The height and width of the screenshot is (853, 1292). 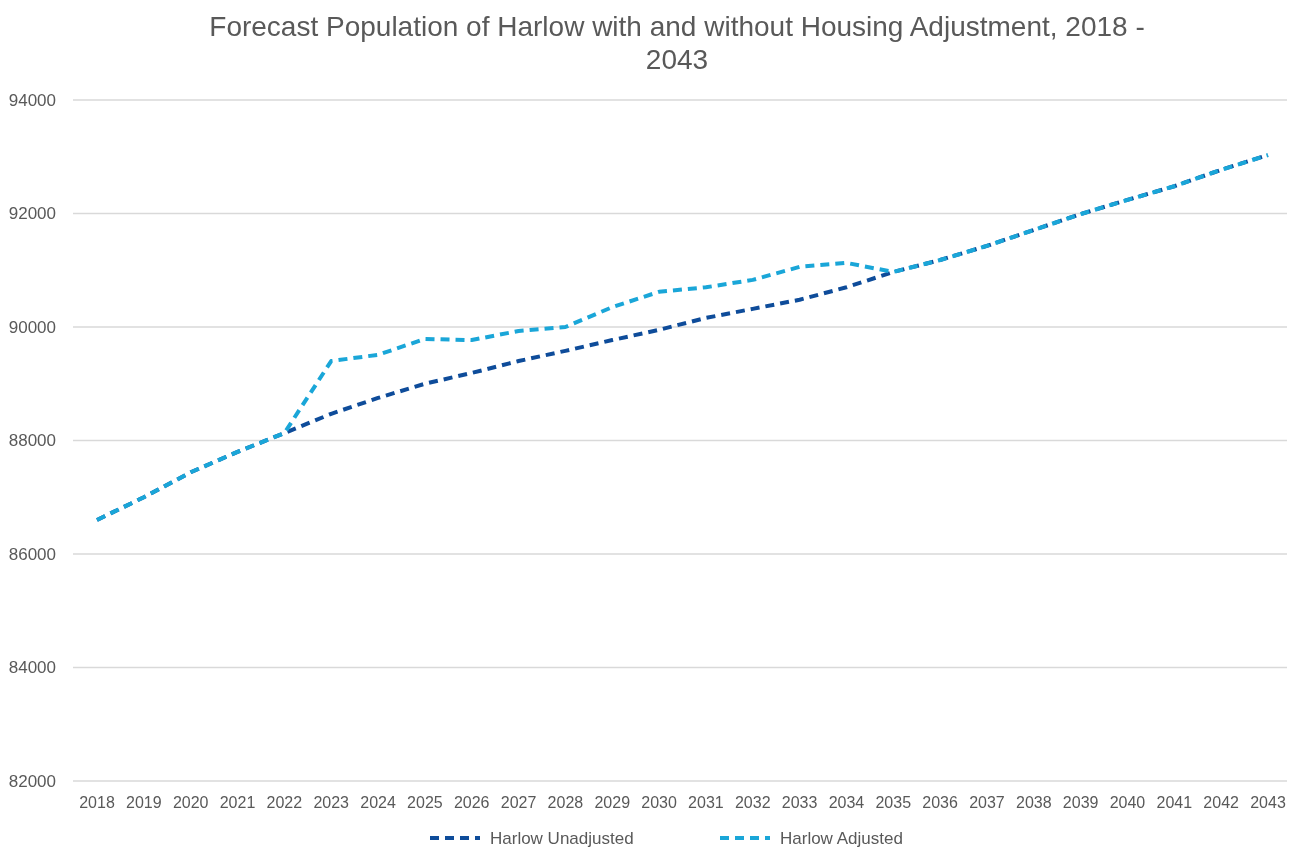 What do you see at coordinates (562, 838) in the screenshot?
I see `legend-label: Harlow Unadjusted` at bounding box center [562, 838].